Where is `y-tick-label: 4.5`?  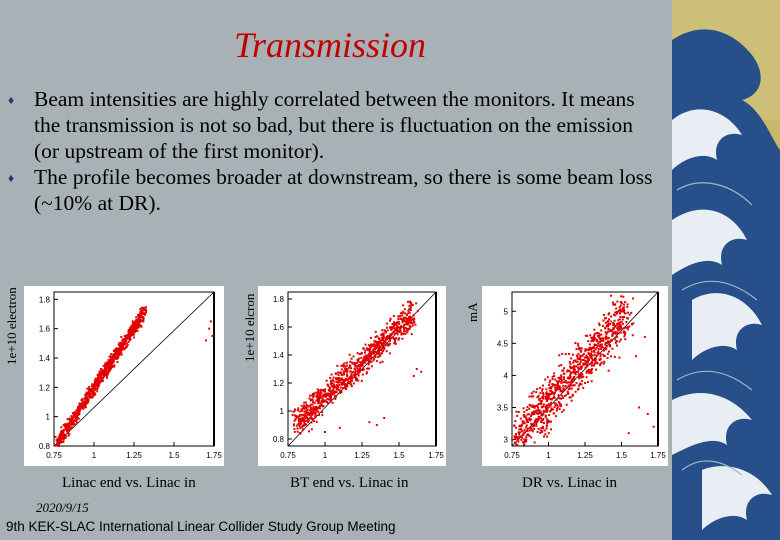
y-tick-label: 4.5 is located at coordinates (503, 343).